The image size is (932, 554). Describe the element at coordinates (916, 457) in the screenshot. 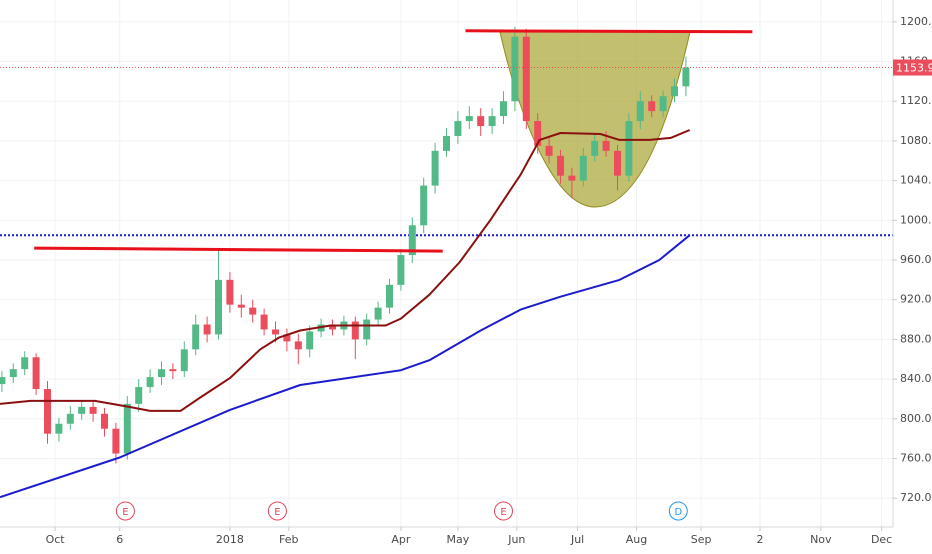

I see `y-tick-label: 760.00` at that location.